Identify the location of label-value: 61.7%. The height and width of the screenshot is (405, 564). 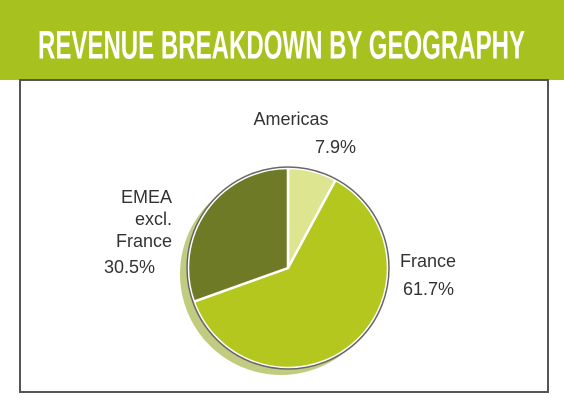
(429, 289).